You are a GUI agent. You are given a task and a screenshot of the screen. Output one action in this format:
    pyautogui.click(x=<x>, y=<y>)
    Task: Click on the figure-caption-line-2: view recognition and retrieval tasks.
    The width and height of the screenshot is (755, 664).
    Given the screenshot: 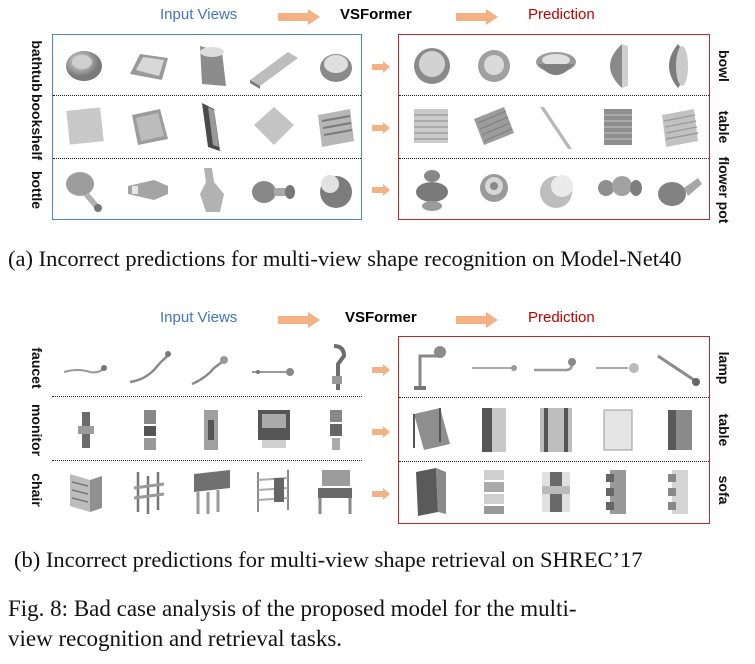 What is the action you would take?
    pyautogui.click(x=175, y=638)
    